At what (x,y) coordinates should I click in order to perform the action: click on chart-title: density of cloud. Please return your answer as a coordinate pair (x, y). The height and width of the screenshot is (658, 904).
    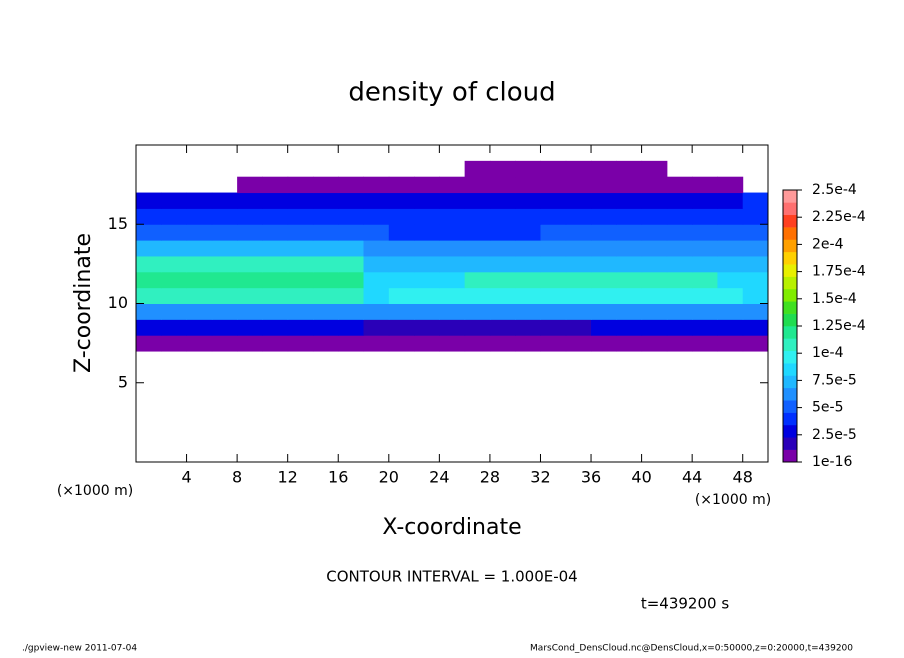
    Looking at the image, I should click on (451, 93).